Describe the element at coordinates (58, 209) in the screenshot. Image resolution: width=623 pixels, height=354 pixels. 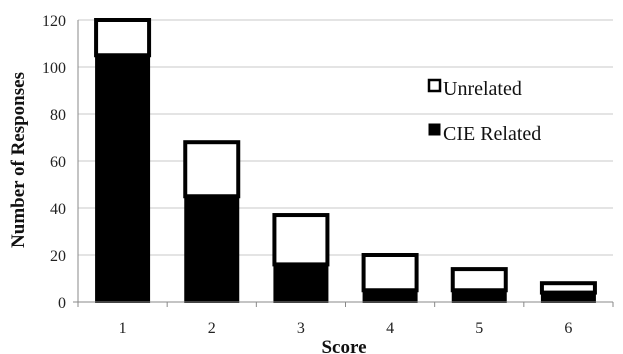
I see `y-tick-label: 40` at that location.